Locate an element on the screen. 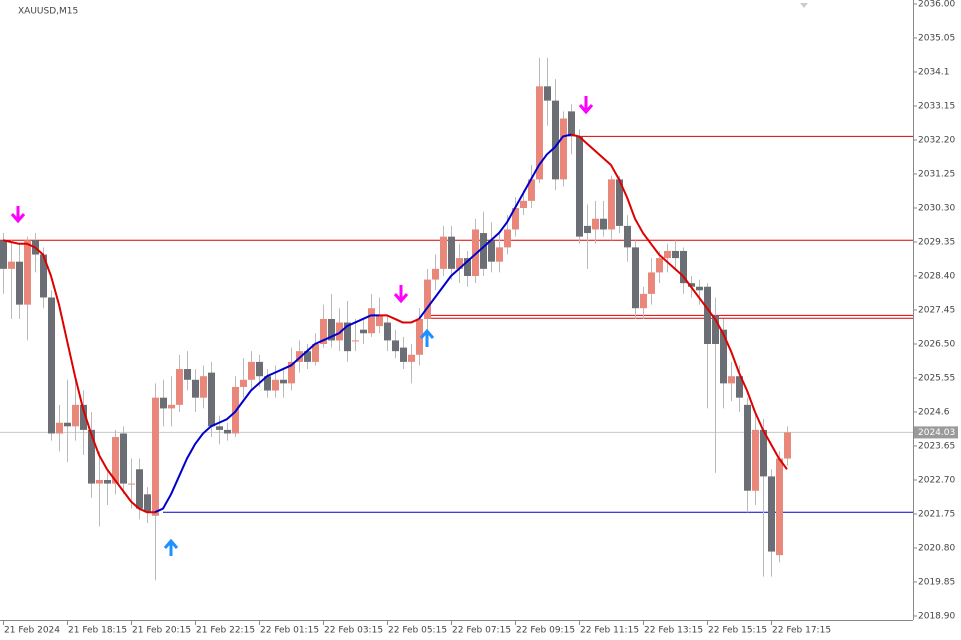 This screenshot has width=961, height=640. y-tick-label: 2030.30 is located at coordinates (936, 209).